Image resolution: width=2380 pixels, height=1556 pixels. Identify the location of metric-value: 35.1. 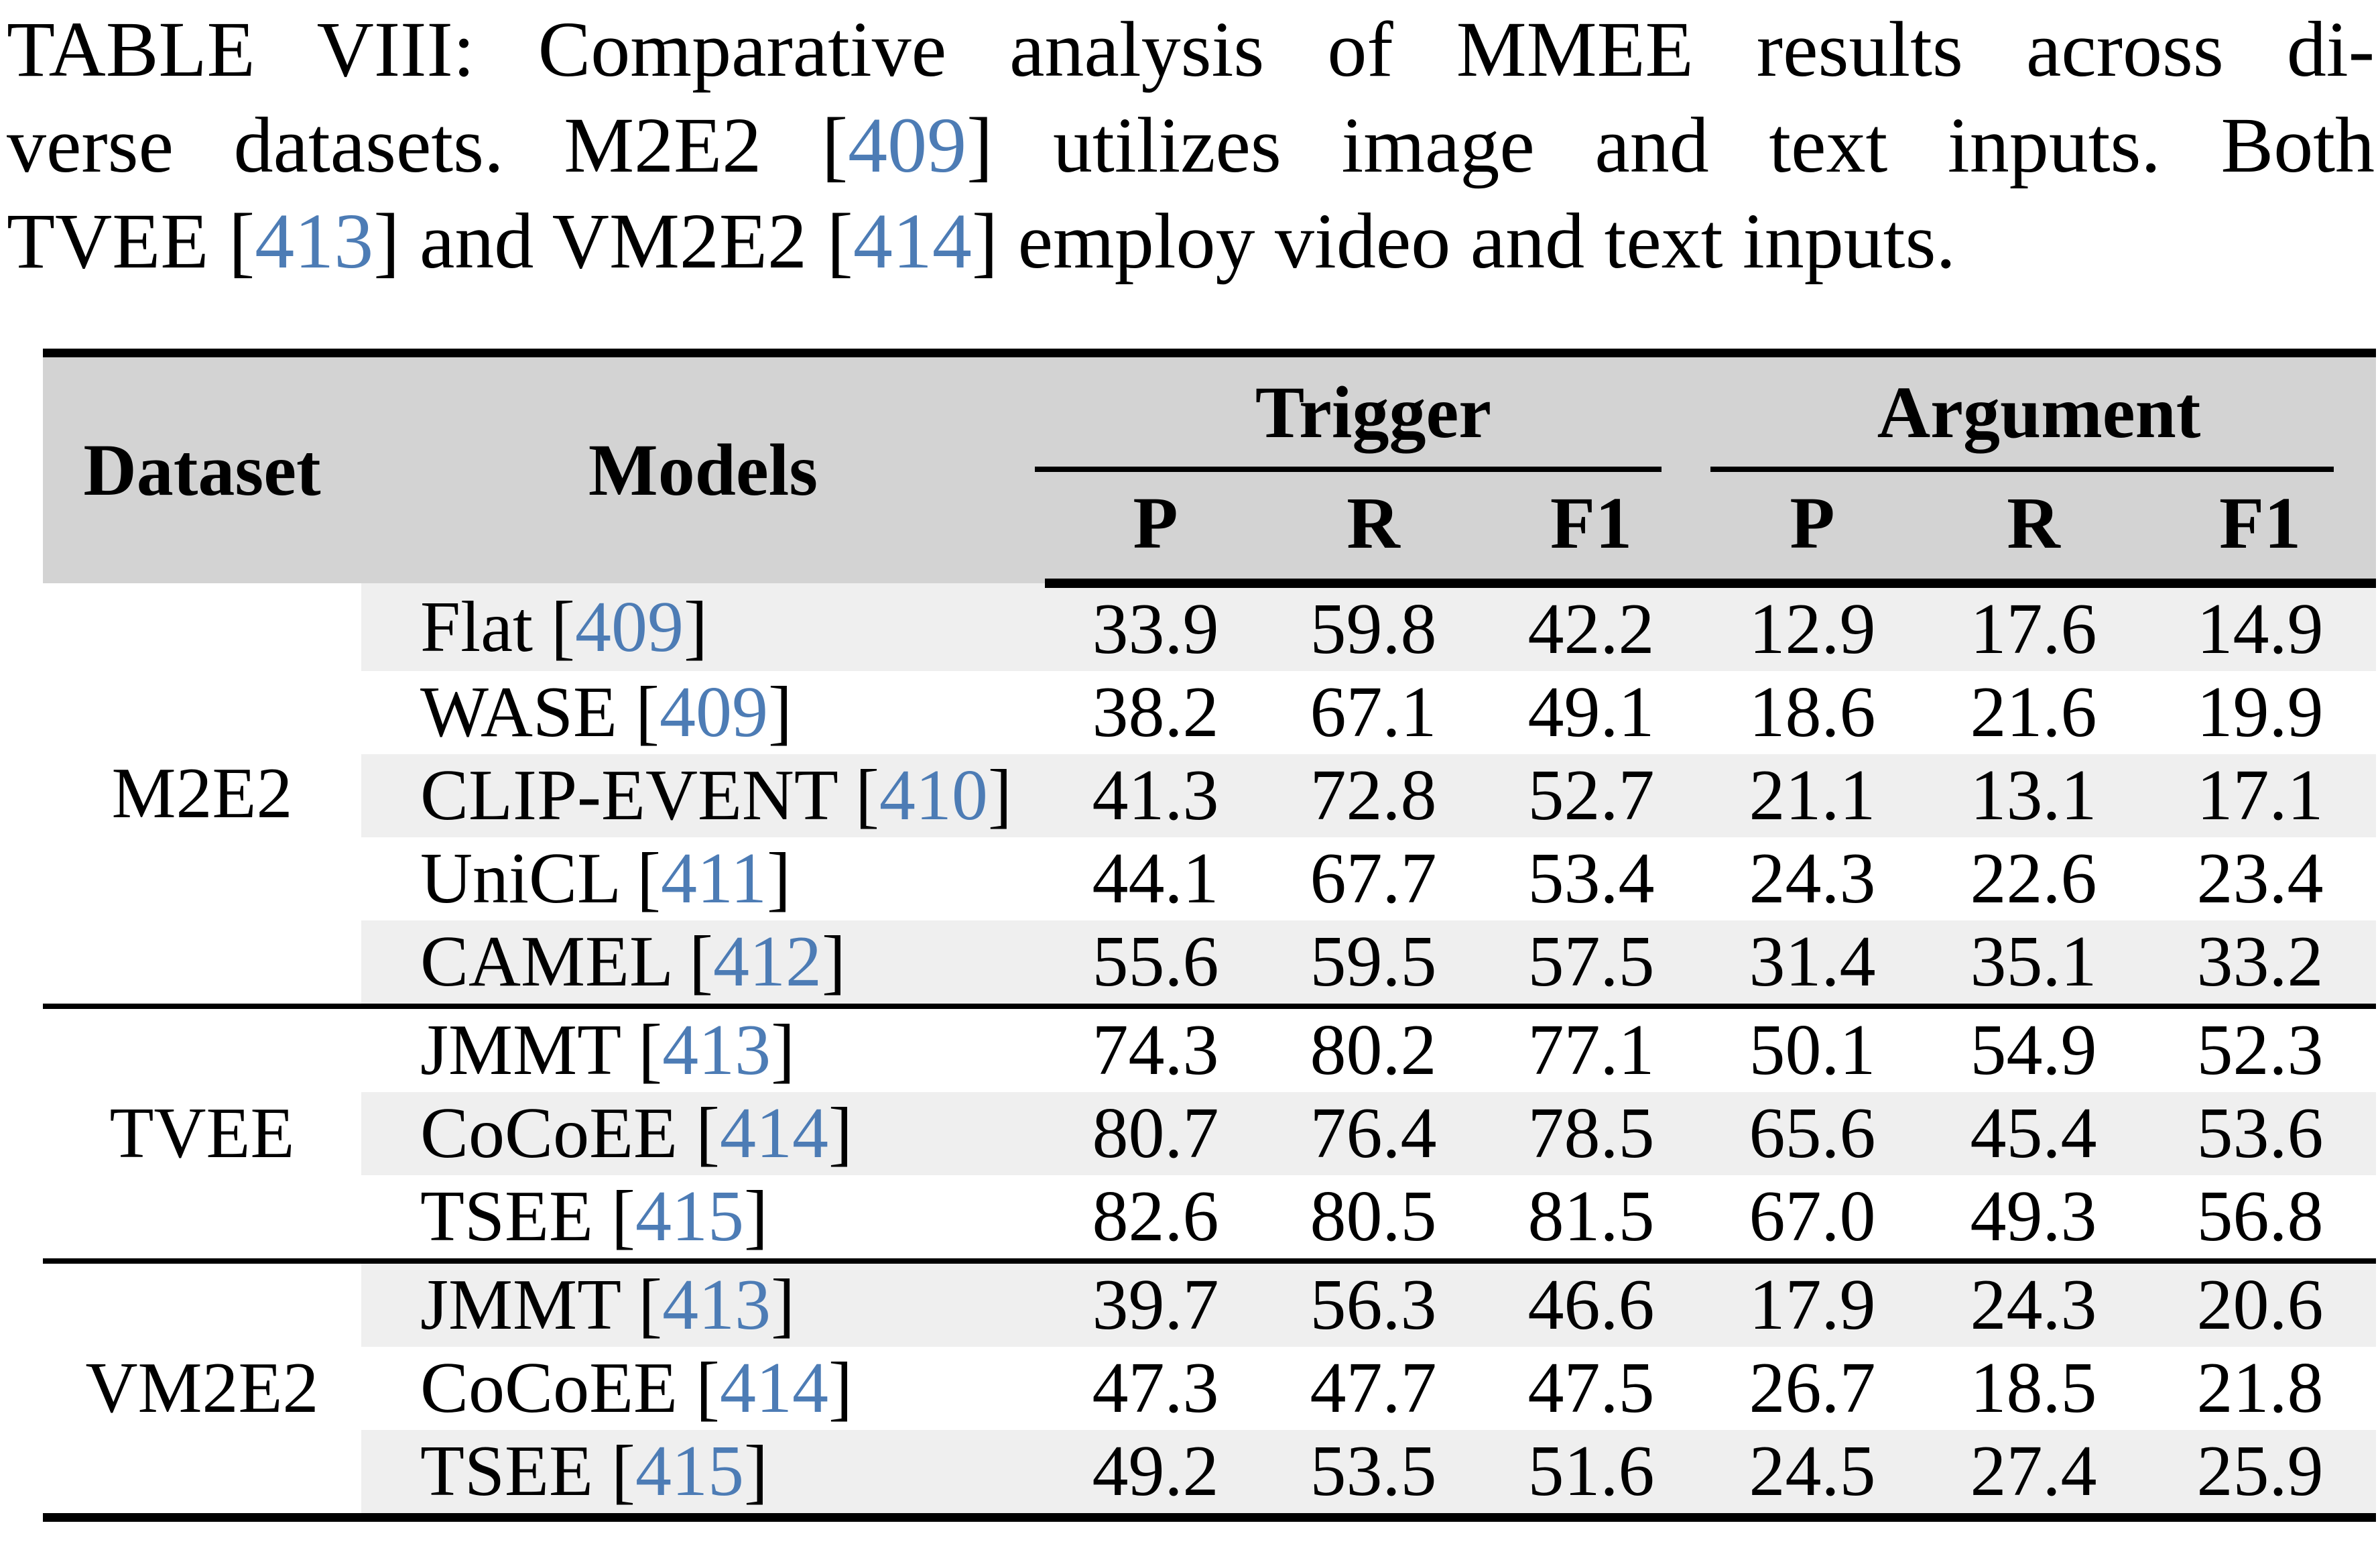
(2034, 963).